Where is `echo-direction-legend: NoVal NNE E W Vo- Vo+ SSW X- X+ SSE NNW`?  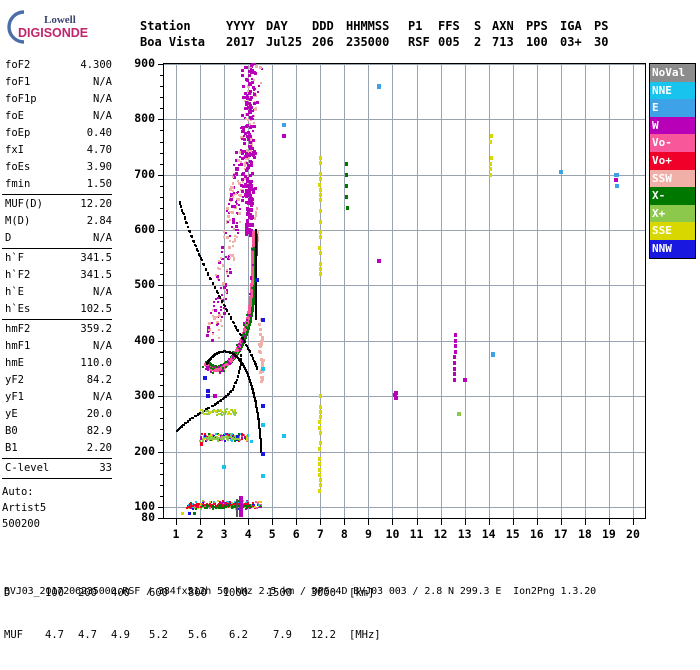 echo-direction-legend: NoVal NNE E W Vo- Vo+ SSW X- X+ SSE NNW is located at coordinates (672, 161).